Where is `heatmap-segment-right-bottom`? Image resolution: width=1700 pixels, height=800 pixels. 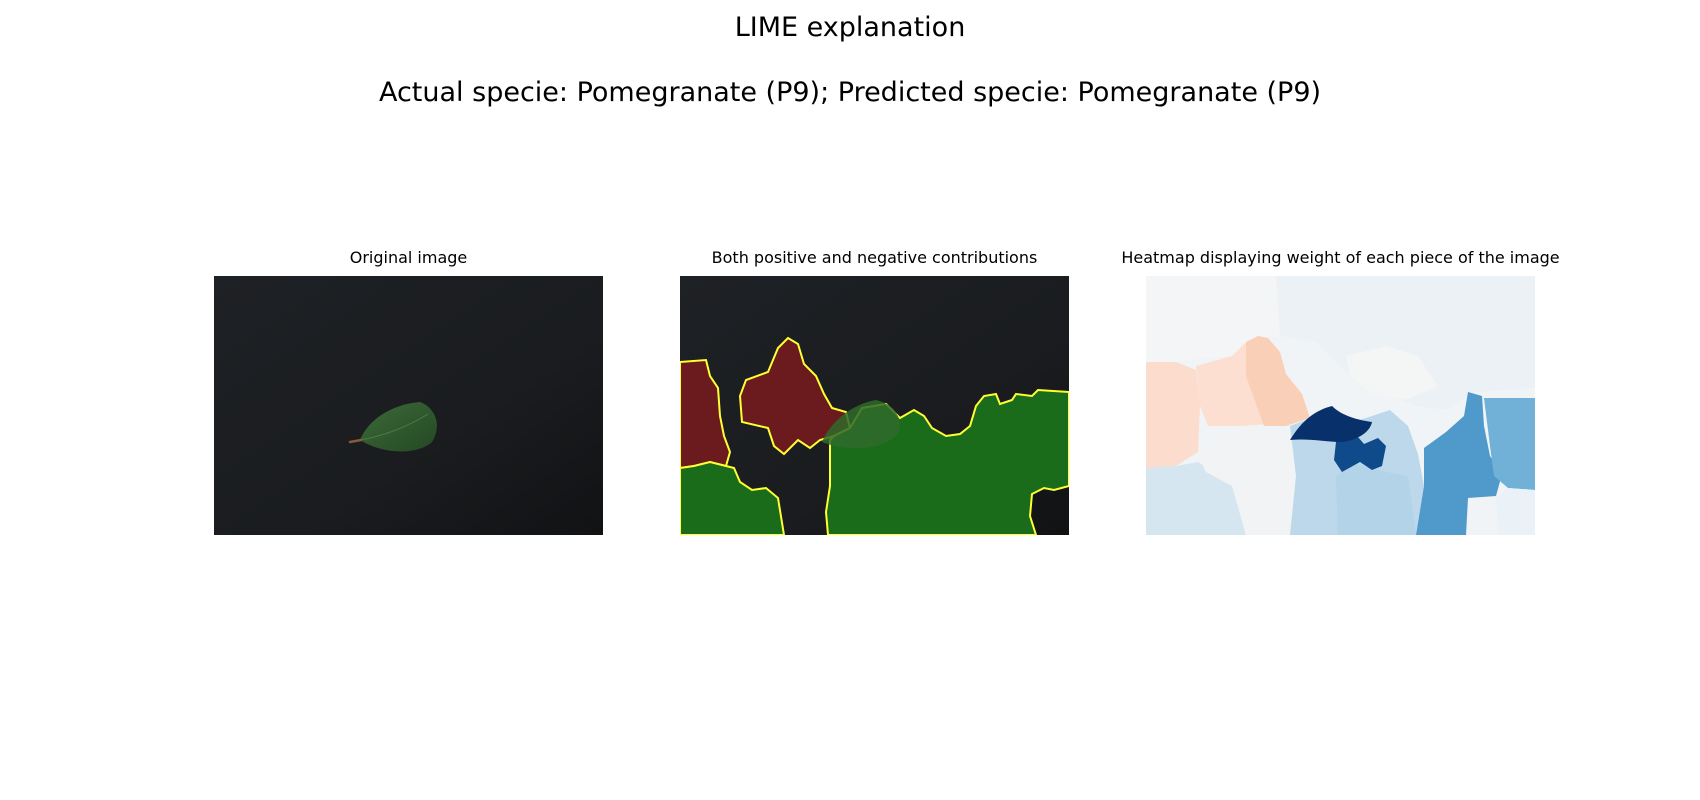
heatmap-segment-right-bottom is located at coordinates (1515, 511).